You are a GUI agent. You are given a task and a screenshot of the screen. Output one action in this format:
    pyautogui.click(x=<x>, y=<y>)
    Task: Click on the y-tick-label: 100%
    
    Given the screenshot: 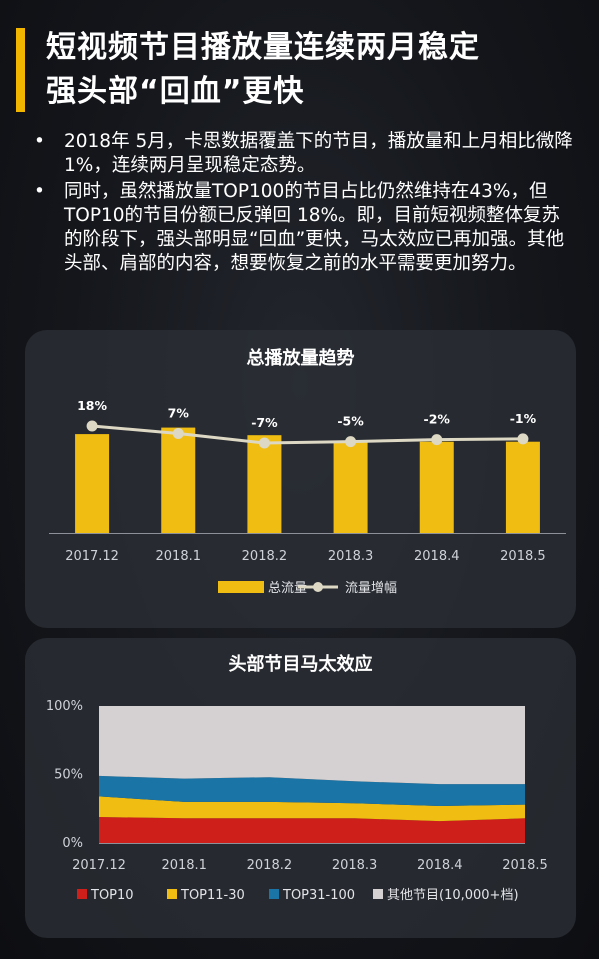 What is the action you would take?
    pyautogui.click(x=64, y=706)
    